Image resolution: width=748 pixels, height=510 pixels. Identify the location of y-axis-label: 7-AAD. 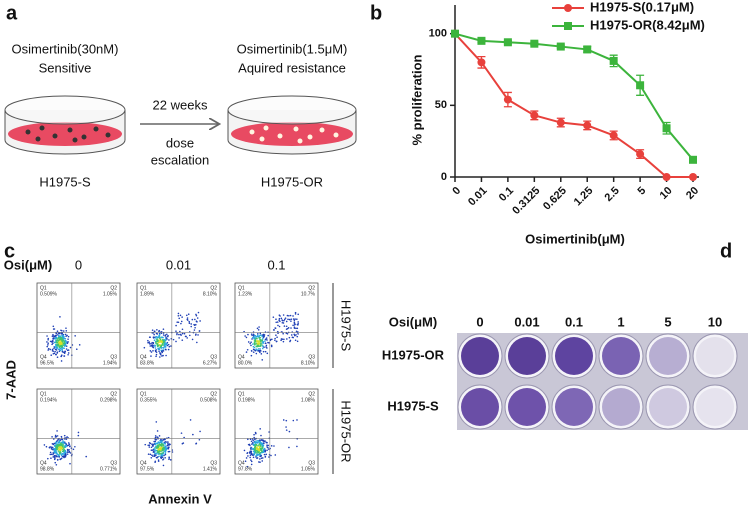
(10, 380).